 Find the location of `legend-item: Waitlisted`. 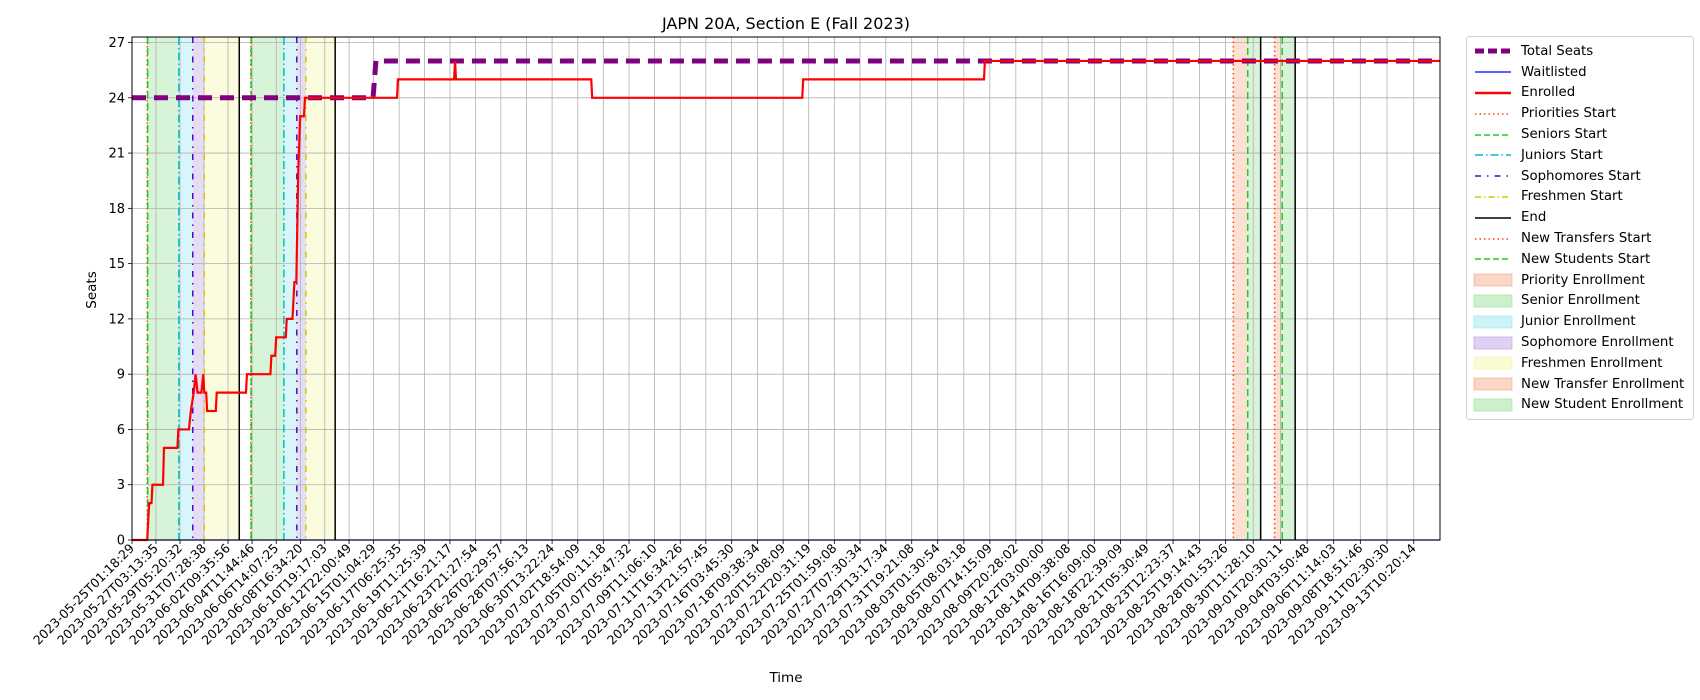

legend-item: Waitlisted is located at coordinates (1580, 72).